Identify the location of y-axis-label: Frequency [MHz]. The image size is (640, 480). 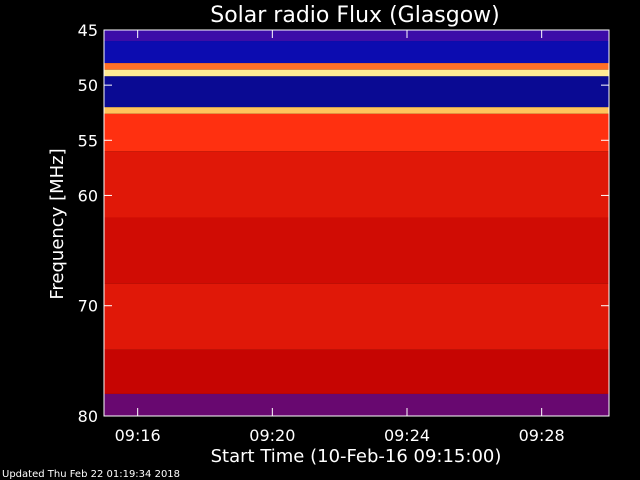
(57, 223).